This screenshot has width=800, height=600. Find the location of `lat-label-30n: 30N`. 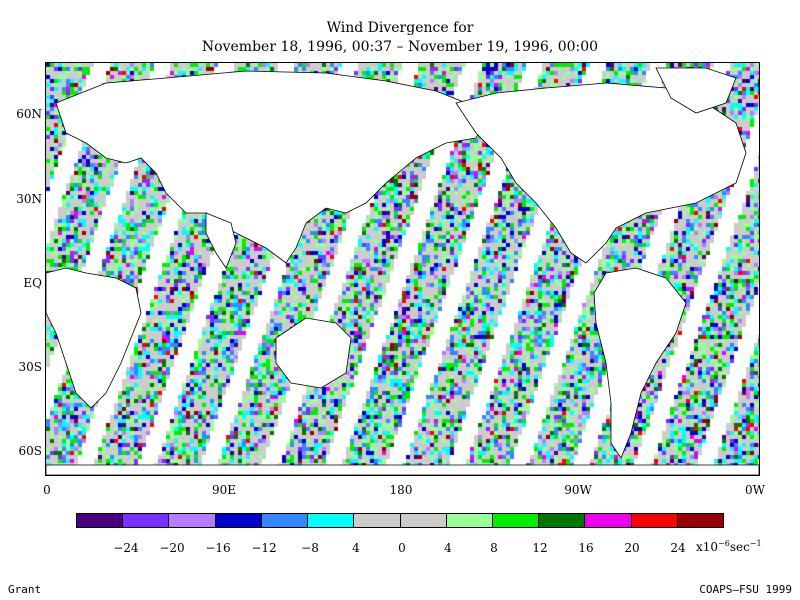

lat-label-30n: 30N is located at coordinates (29, 199).